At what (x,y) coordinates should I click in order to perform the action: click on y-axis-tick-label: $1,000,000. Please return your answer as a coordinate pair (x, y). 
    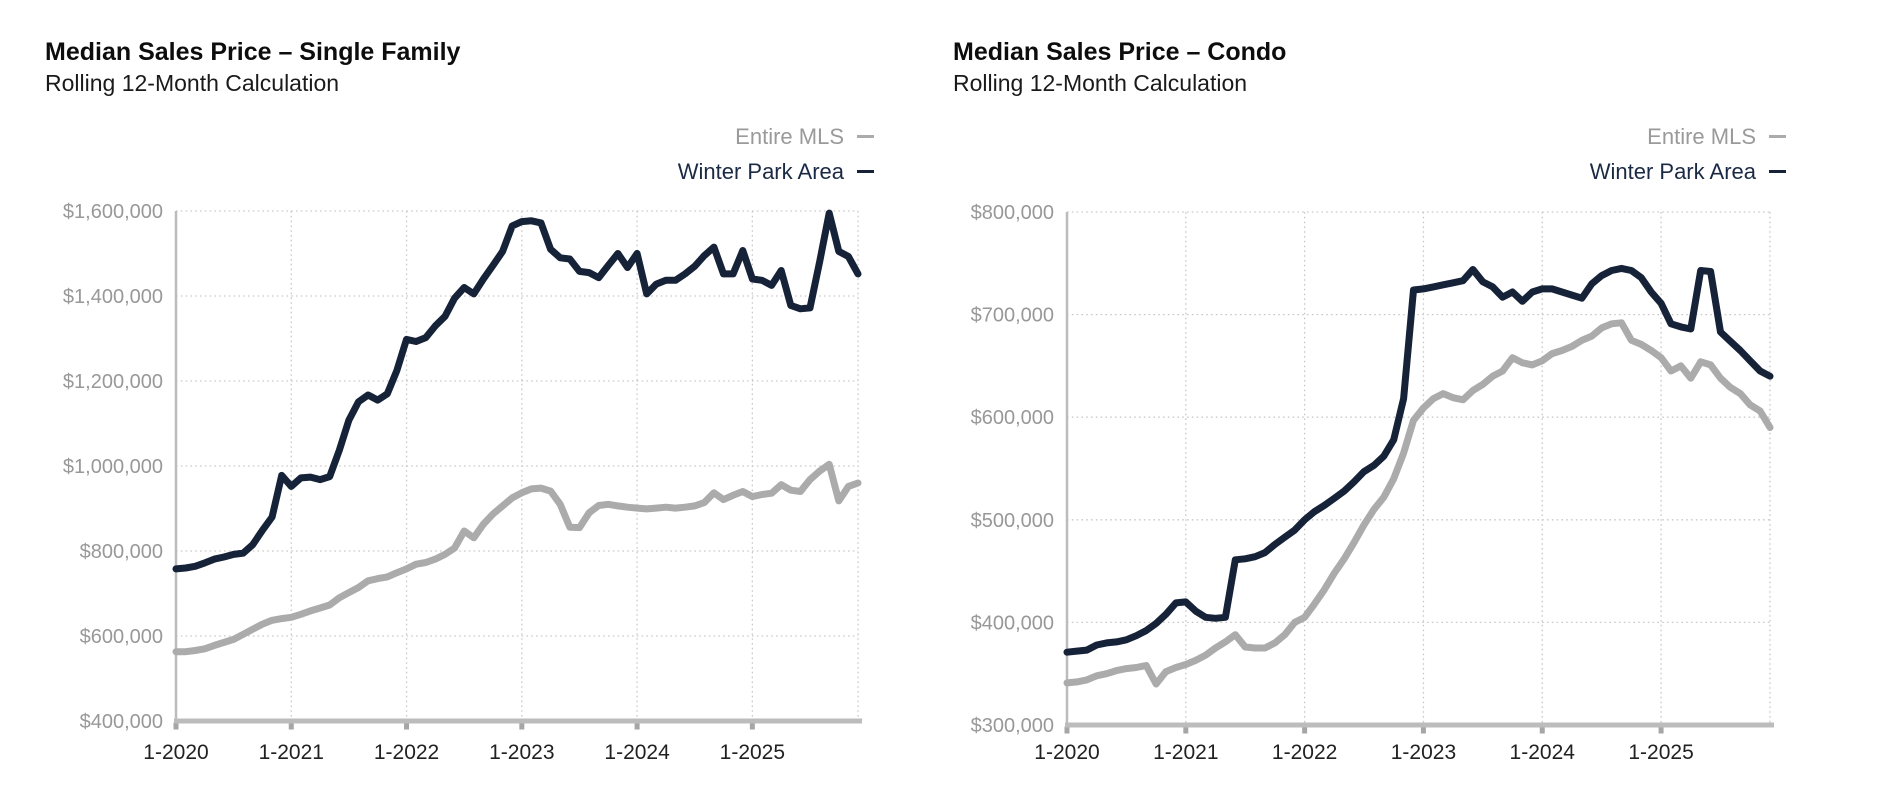
    Looking at the image, I should click on (113, 467).